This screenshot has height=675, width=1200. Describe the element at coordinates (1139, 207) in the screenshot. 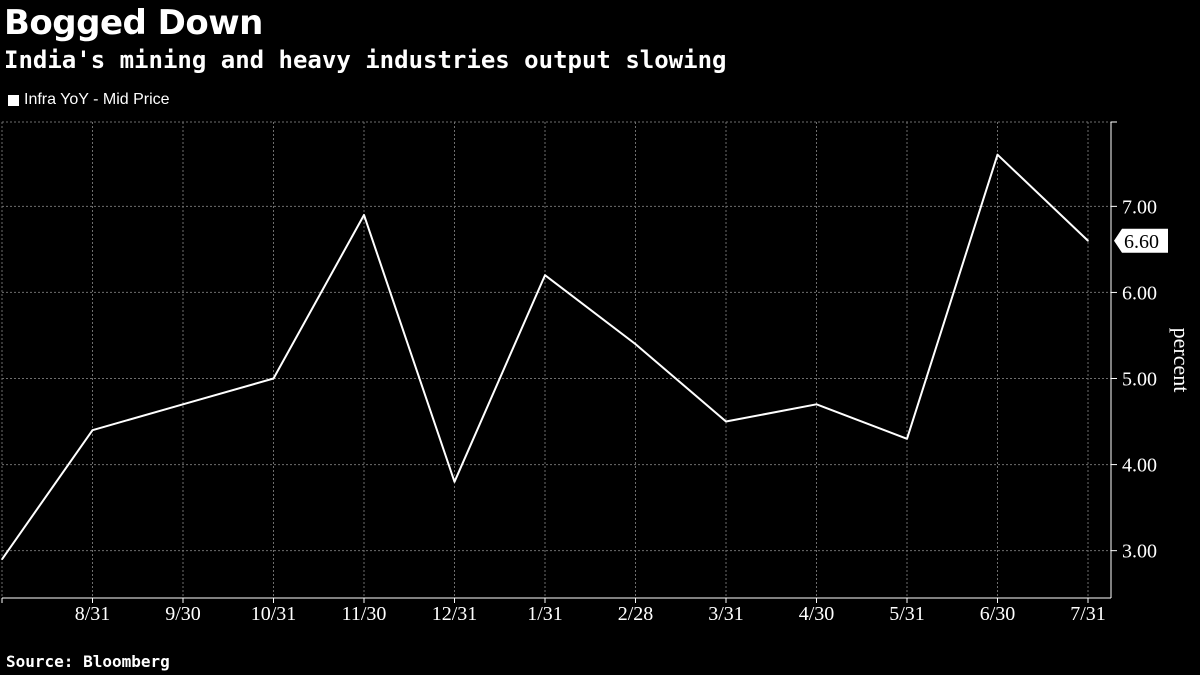

I see `y-tick-label: 7.00` at that location.